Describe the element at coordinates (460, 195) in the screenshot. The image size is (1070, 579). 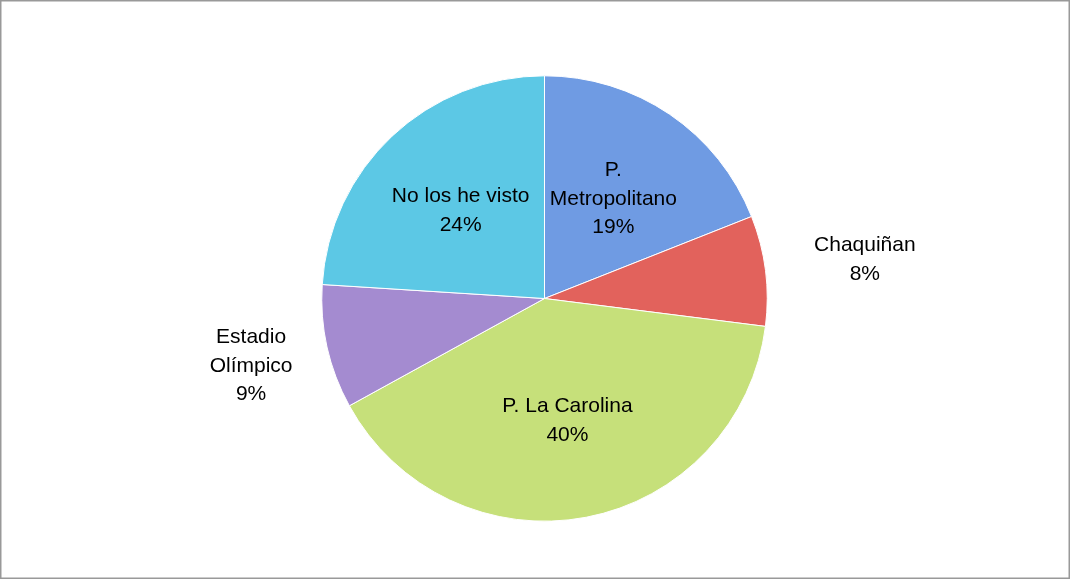
I see `slice-label: No los he visto` at that location.